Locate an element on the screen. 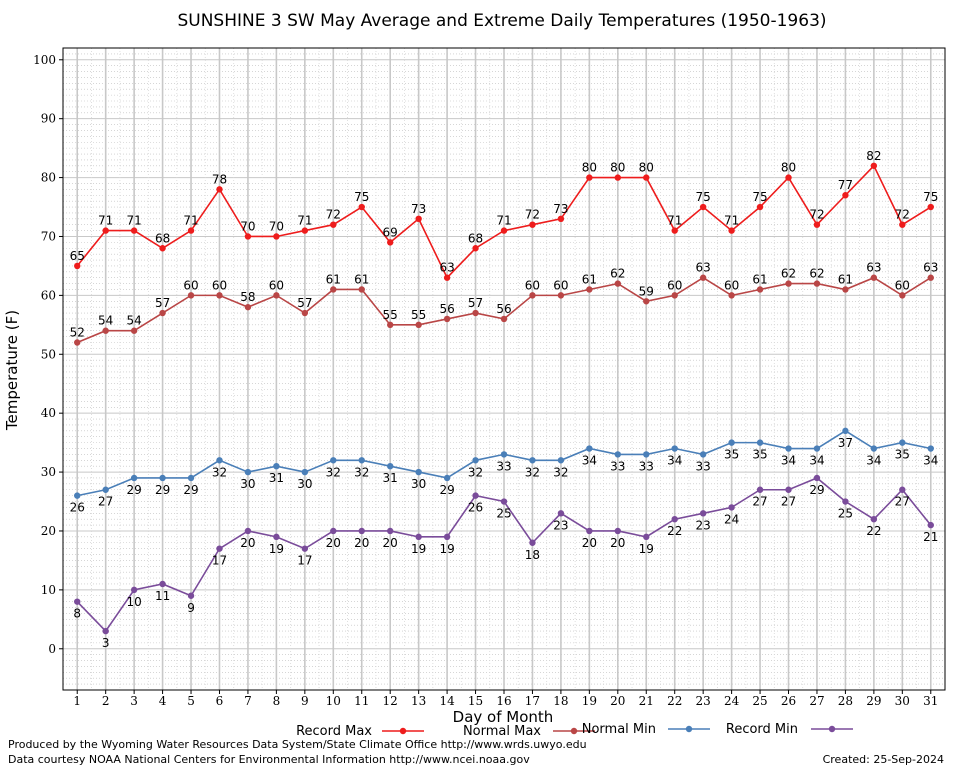 This screenshot has width=954, height=768. x-tick-label: 25 is located at coordinates (759, 701).